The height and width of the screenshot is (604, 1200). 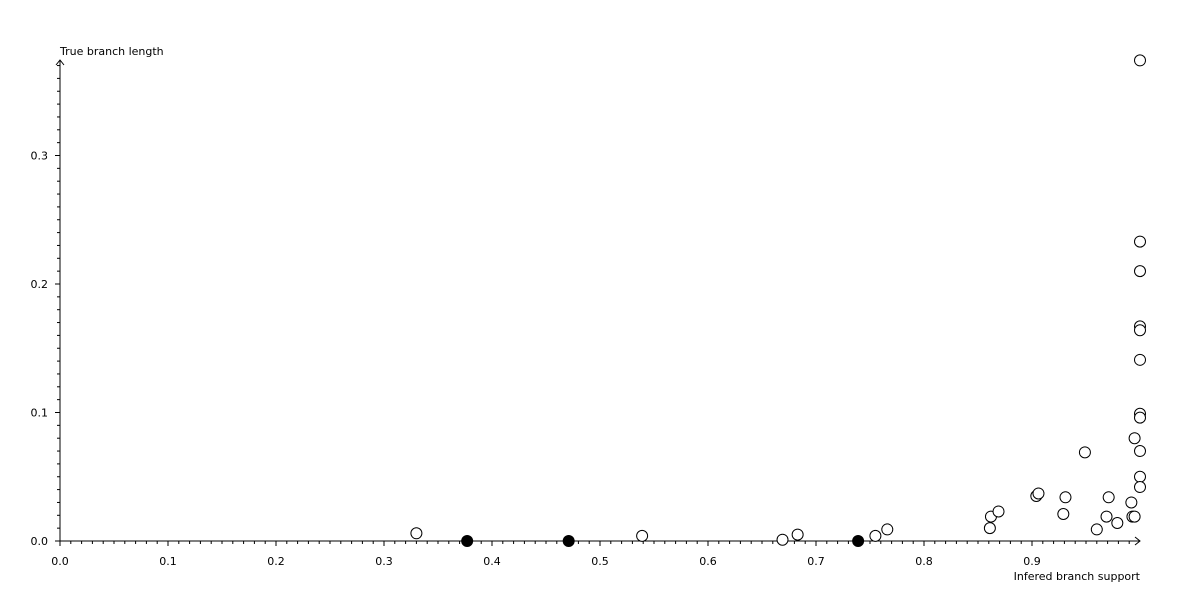 What do you see at coordinates (60, 62) in the screenshot?
I see `y-axis-arrow` at bounding box center [60, 62].